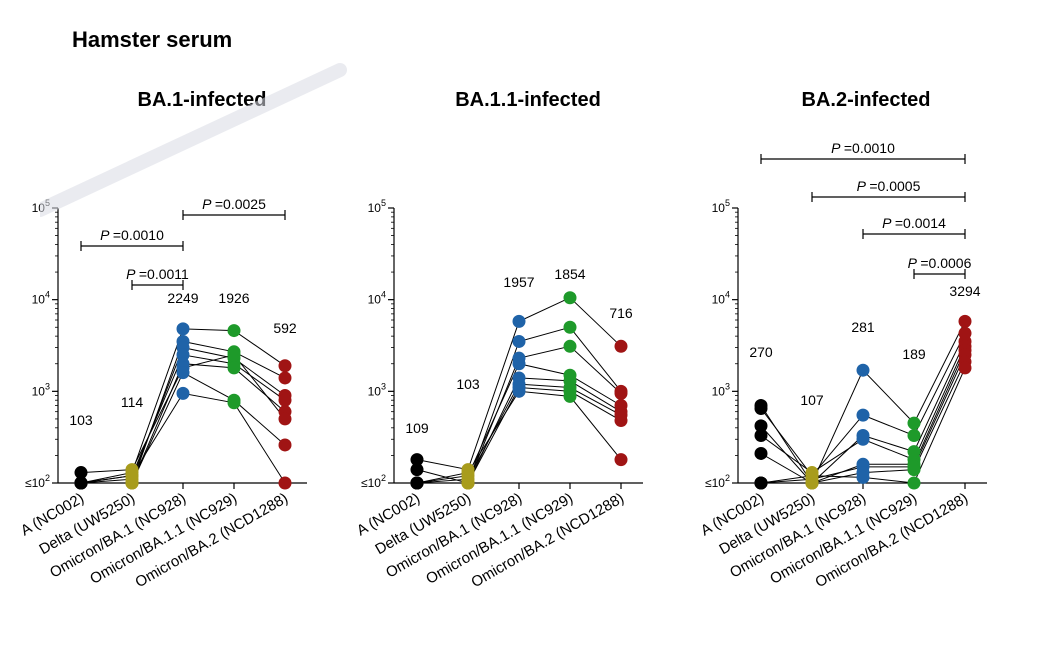 This screenshot has height=668, width=1062. Describe the element at coordinates (285, 328) in the screenshot. I see `gmt-label: 592` at that location.